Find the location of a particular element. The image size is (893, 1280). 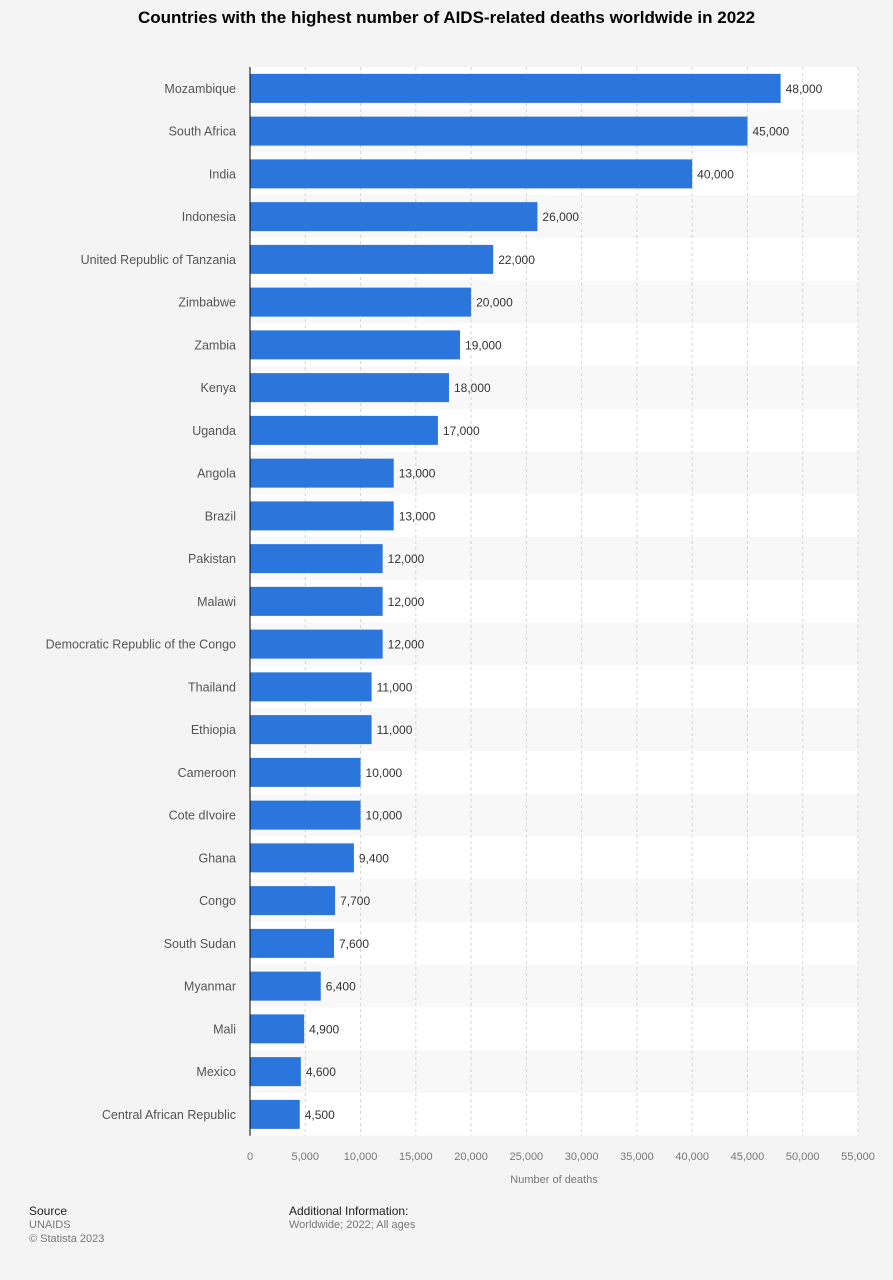

category-label: Kenya is located at coordinates (218, 388).